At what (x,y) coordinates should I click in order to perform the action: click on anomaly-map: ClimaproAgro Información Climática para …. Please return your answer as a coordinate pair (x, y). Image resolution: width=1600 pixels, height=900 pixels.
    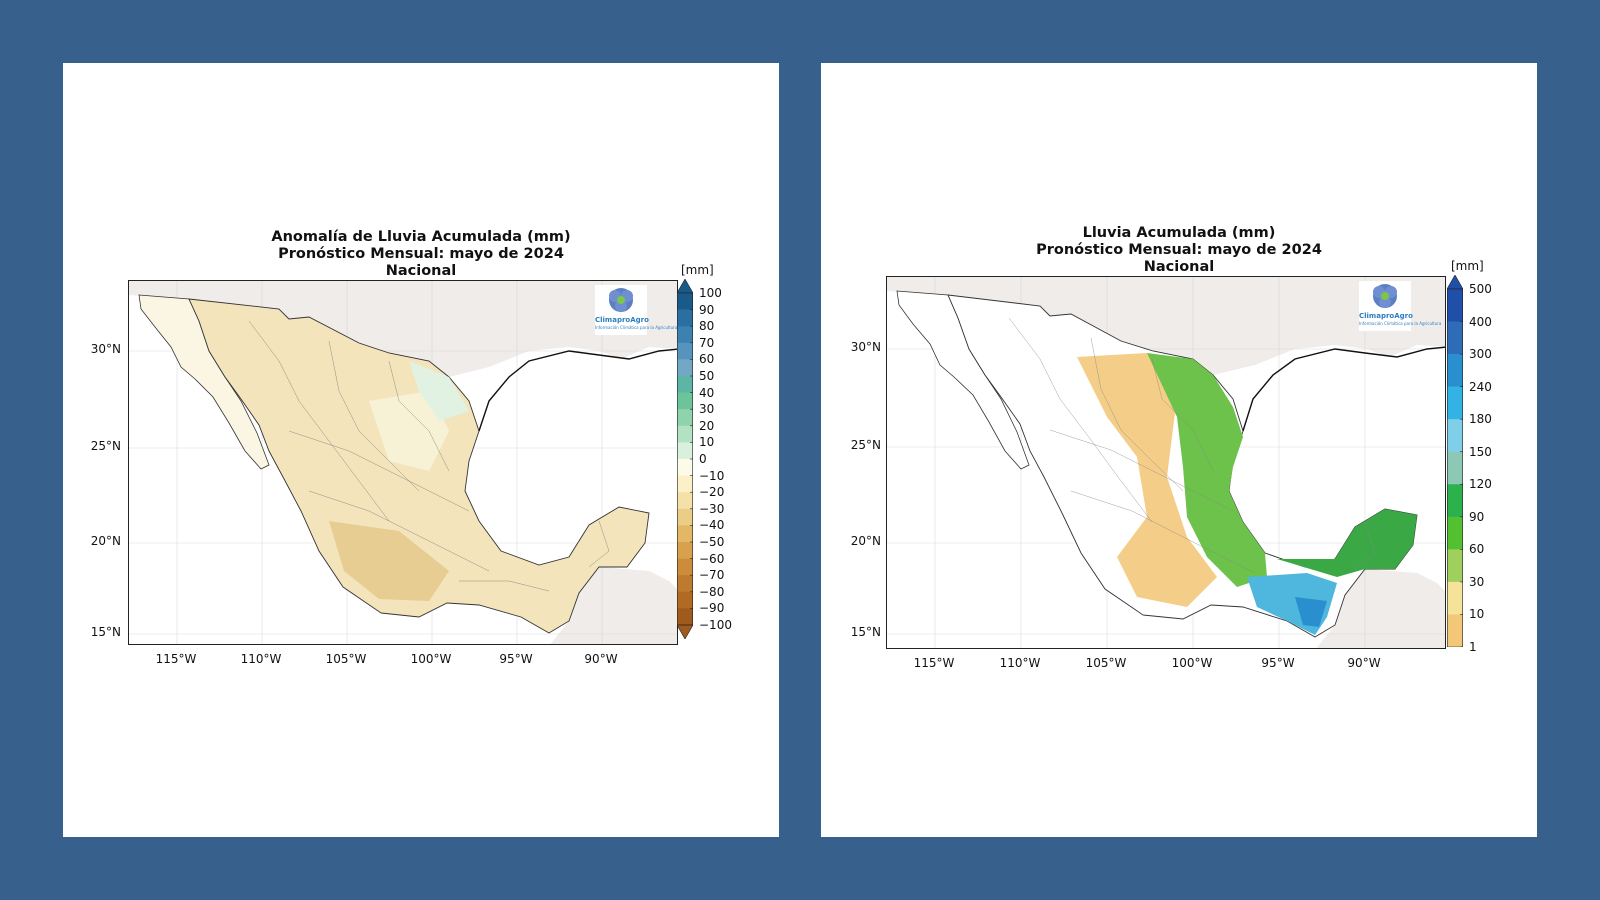
    Looking at the image, I should click on (403, 462).